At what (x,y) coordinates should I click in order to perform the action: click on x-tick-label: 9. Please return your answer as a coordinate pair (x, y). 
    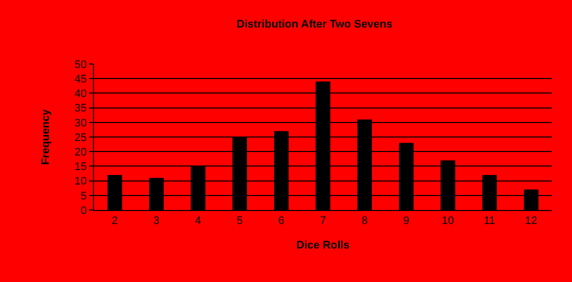
    Looking at the image, I should click on (406, 221).